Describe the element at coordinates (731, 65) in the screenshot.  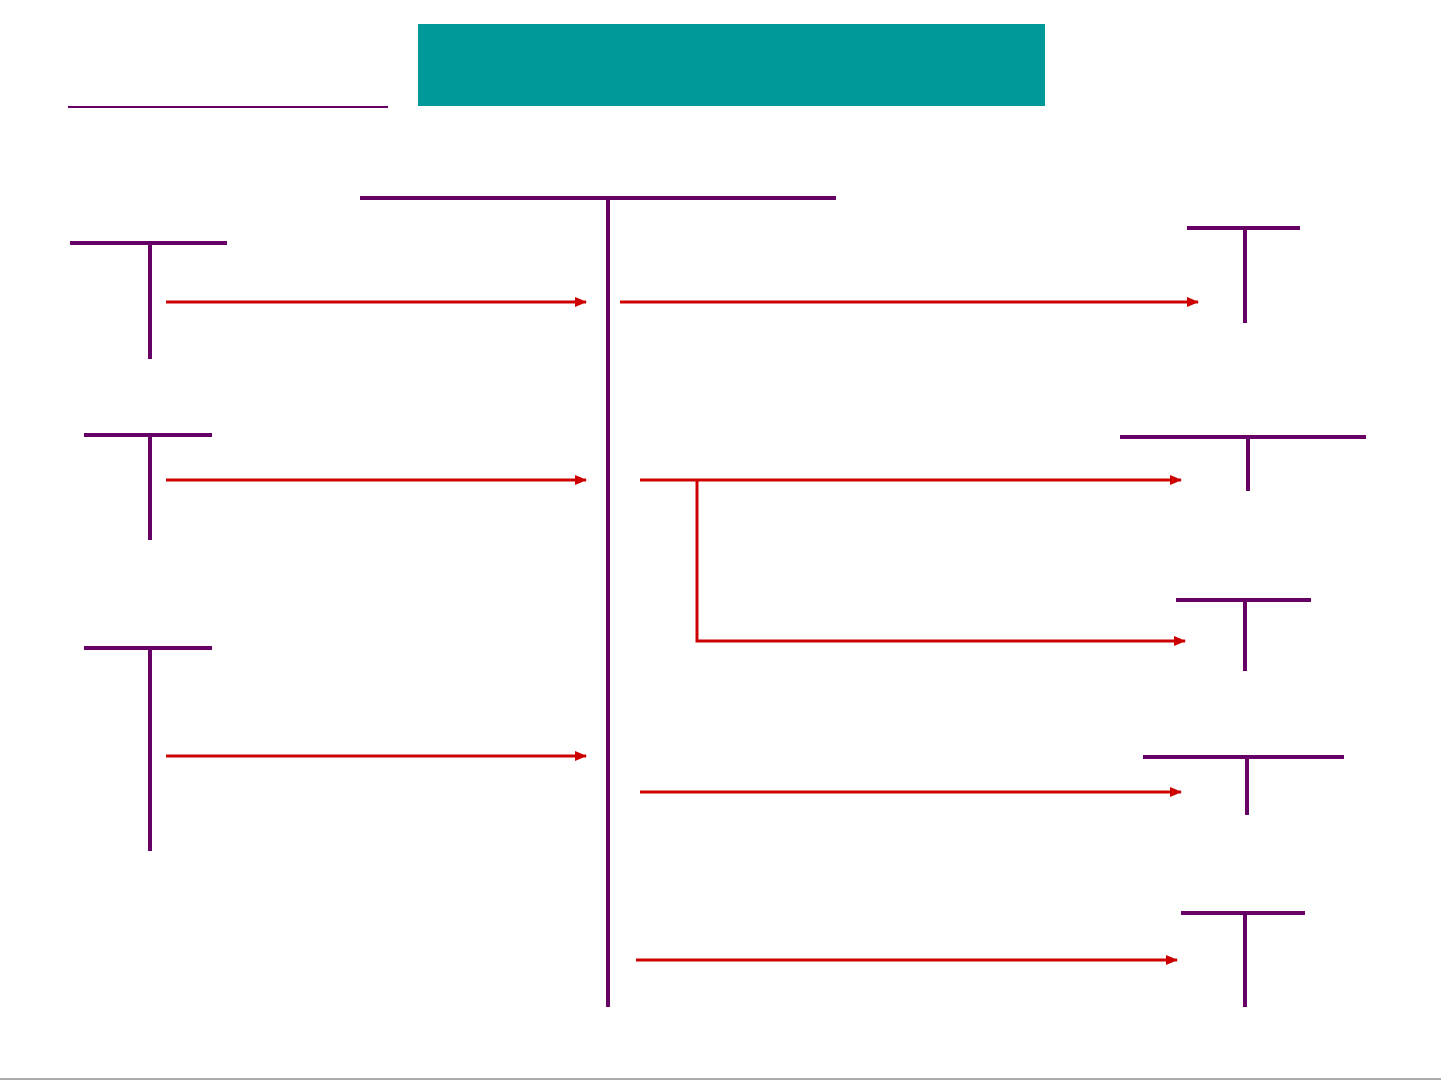
I see `title-box` at that location.